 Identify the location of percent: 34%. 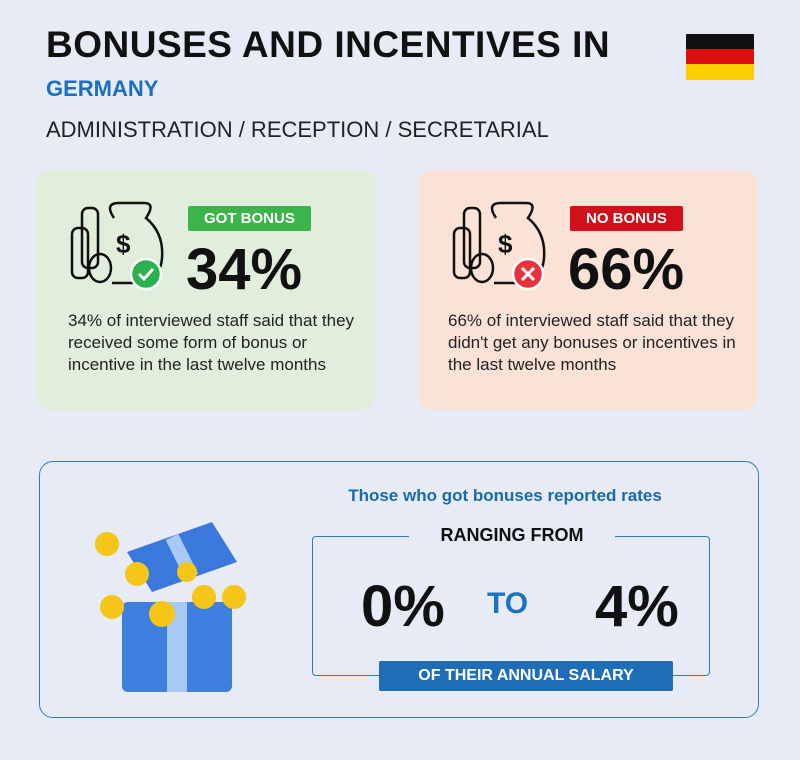
(244, 269).